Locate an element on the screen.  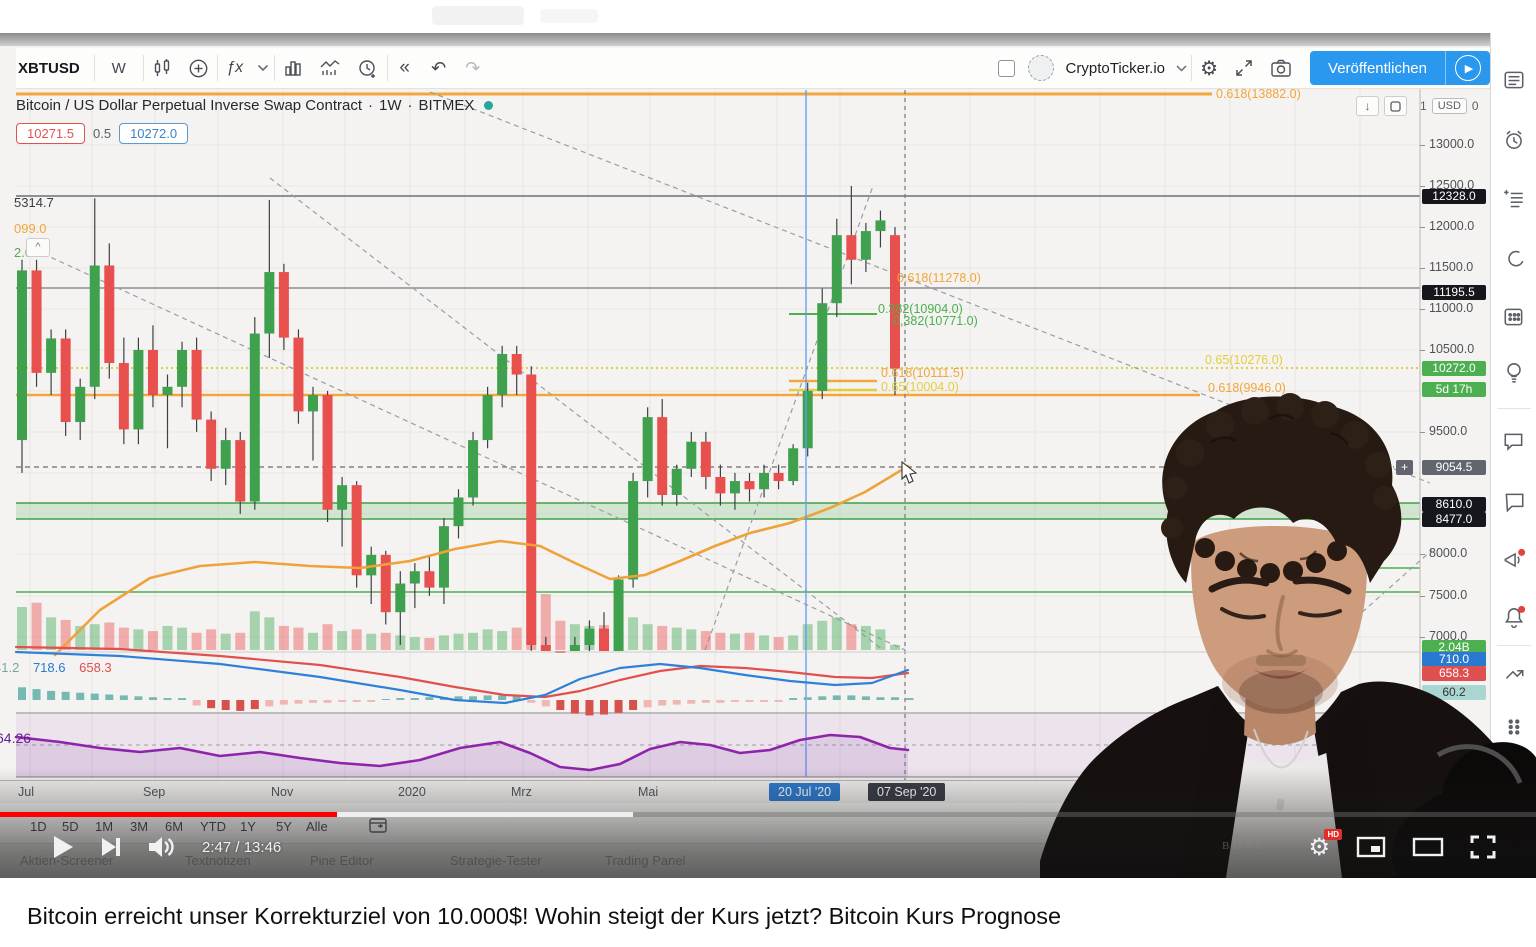
news-hook-icon is located at coordinates (1514, 260).